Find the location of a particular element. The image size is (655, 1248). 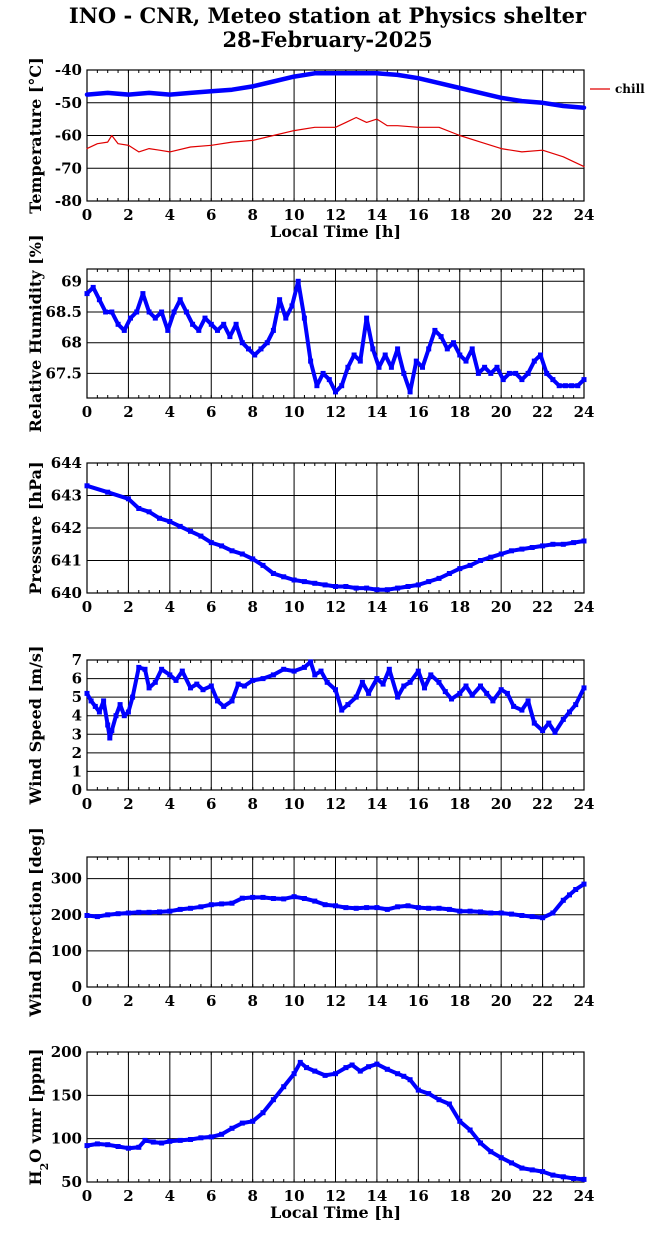

x-tick-label: 18 is located at coordinates (459, 215).